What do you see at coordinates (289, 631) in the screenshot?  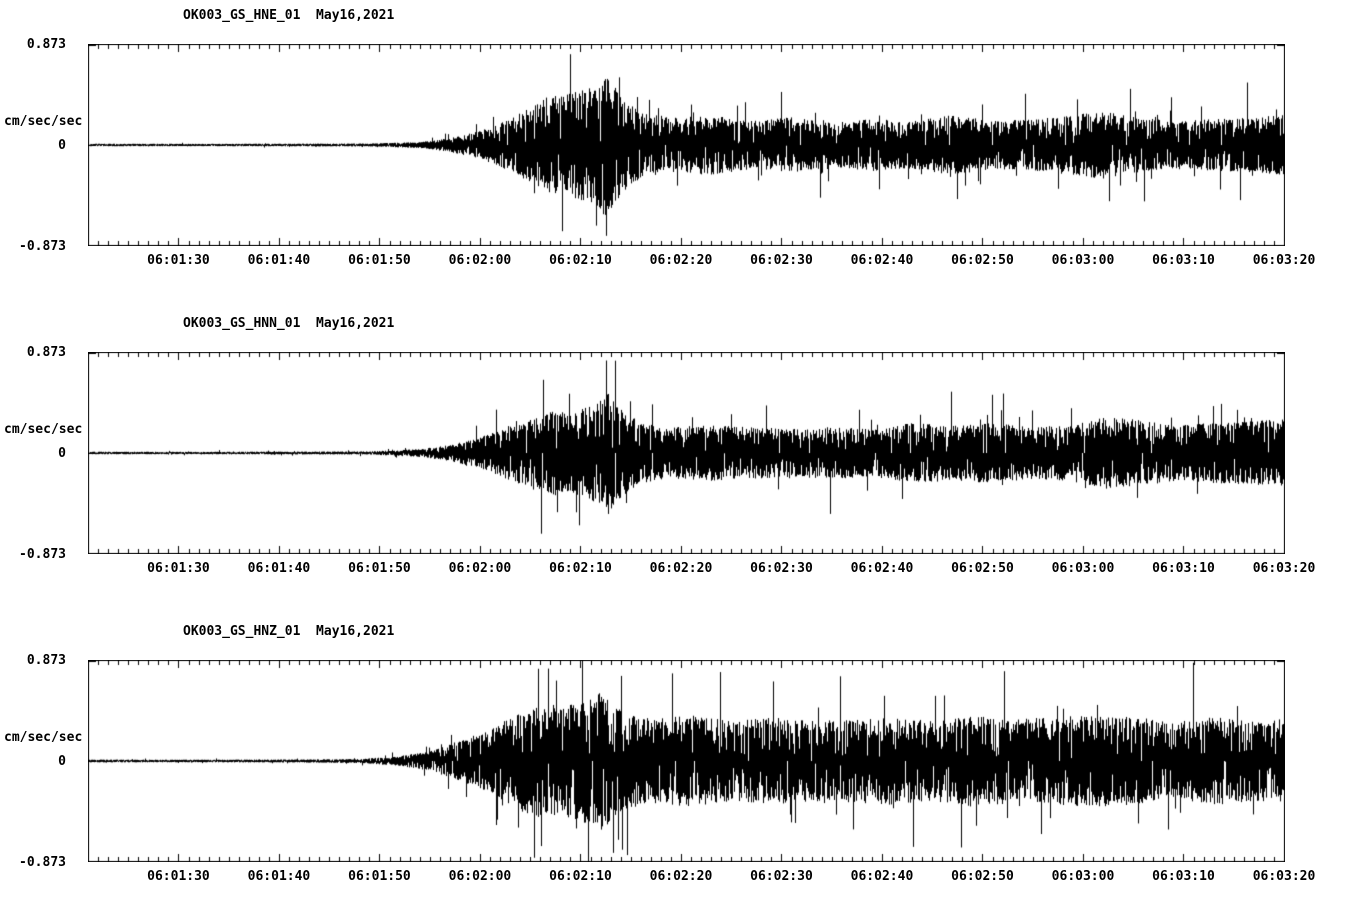 I see `panel-title: OK003_GS_HNZ_01 May16,2021` at bounding box center [289, 631].